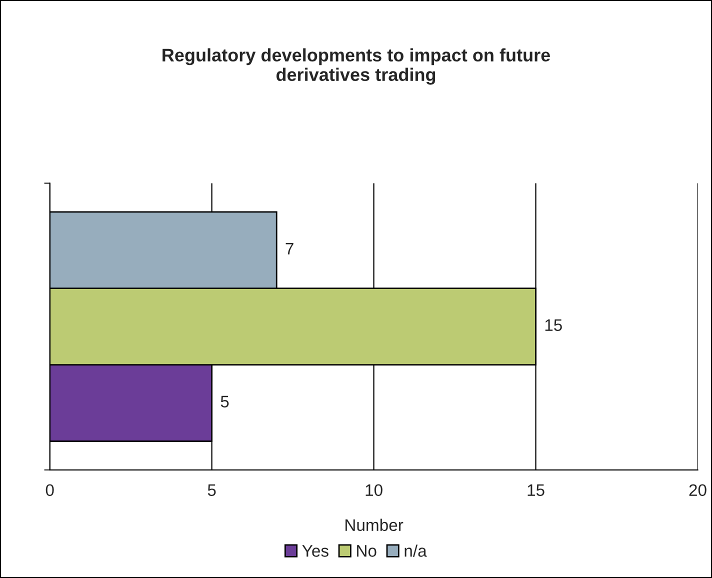  I want to click on legend-label: n/a, so click(415, 550).